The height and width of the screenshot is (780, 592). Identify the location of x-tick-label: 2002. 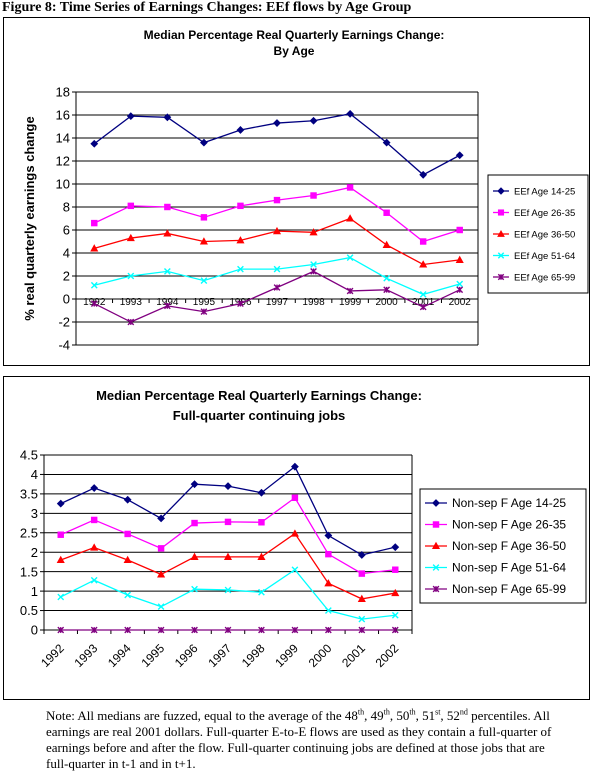
(460, 302).